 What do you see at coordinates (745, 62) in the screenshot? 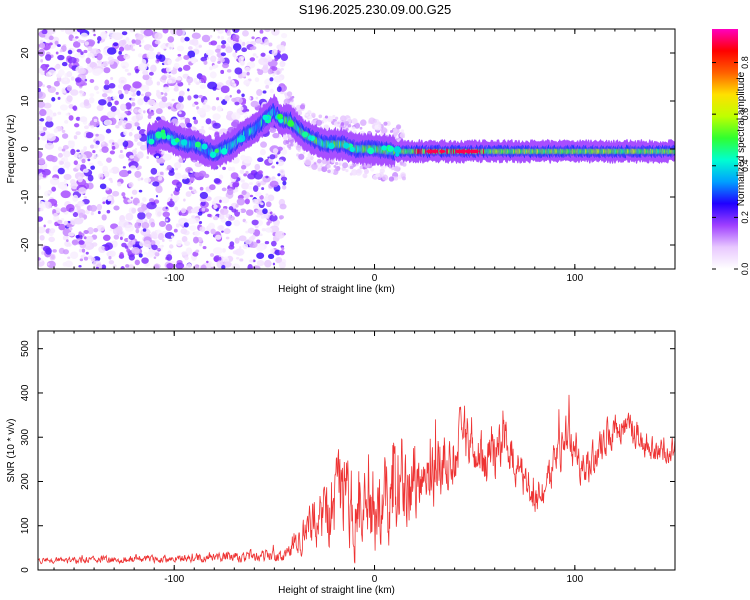
I see `colorbar-tick-label: 0.8` at bounding box center [745, 62].